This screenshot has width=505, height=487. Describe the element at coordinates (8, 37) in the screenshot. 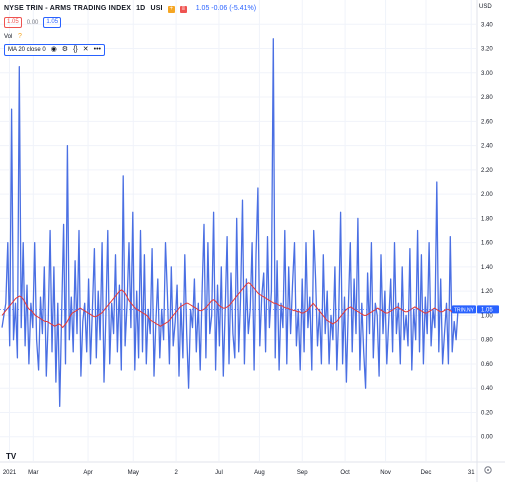

I see `volume-label: Vol` at that location.